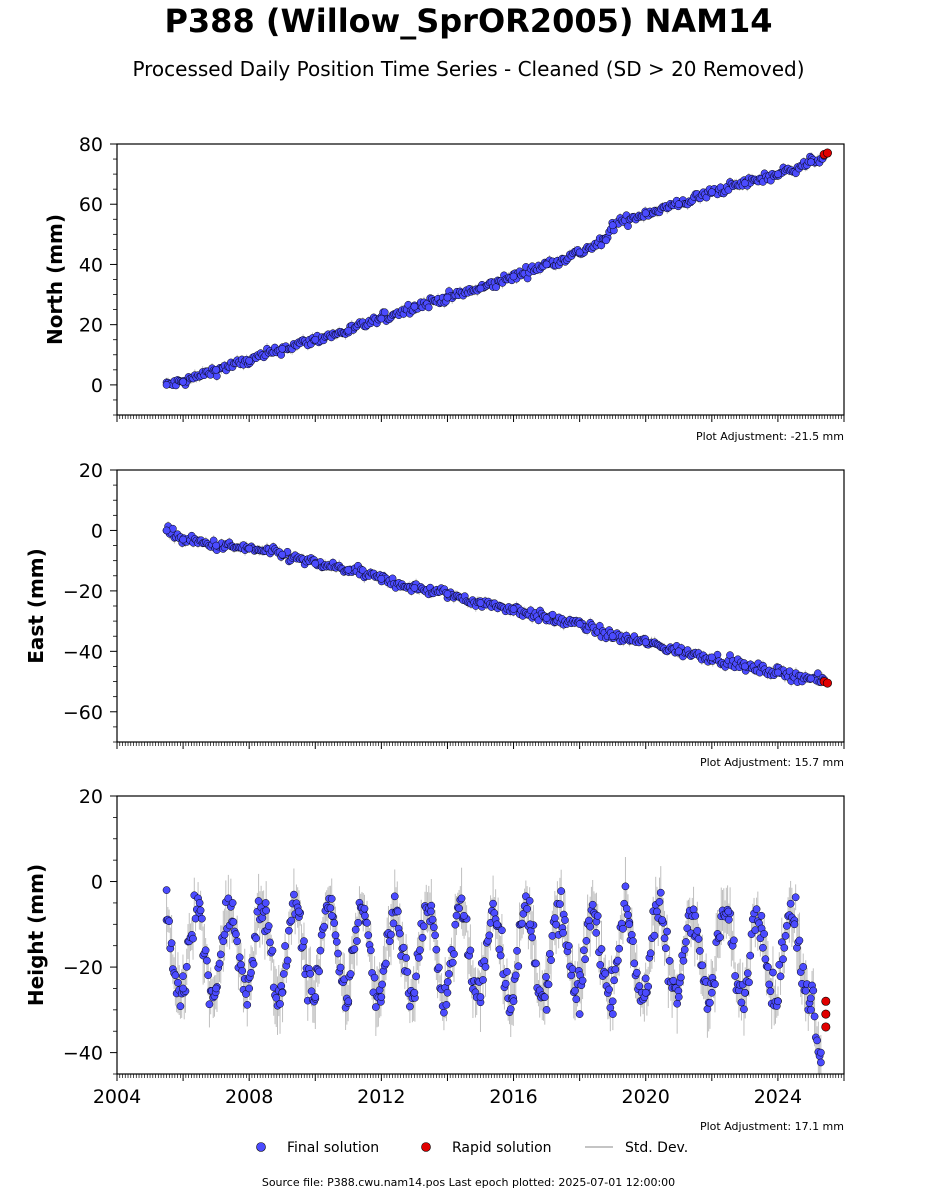 The height and width of the screenshot is (1200, 937). What do you see at coordinates (249, 1097) in the screenshot?
I see `x-tick-label: 2008` at bounding box center [249, 1097].